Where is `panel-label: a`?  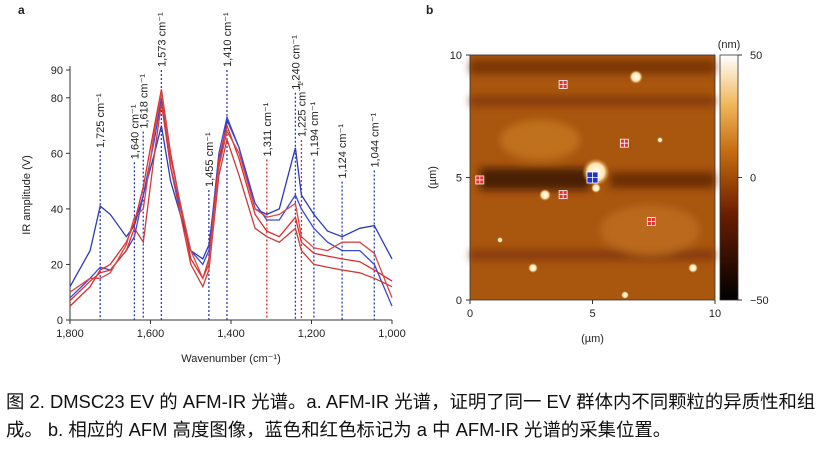
panel-label: a is located at coordinates (21, 10).